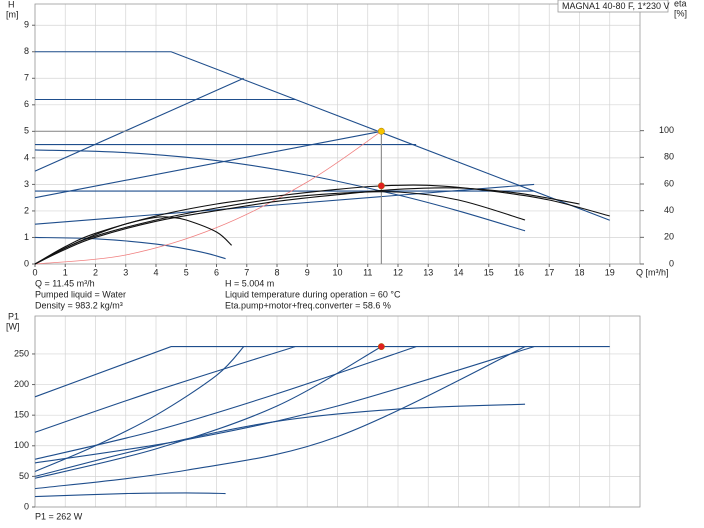 This screenshot has width=704, height=528. Describe the element at coordinates (26, 131) in the screenshot. I see `y-tick-label: 5` at that location.